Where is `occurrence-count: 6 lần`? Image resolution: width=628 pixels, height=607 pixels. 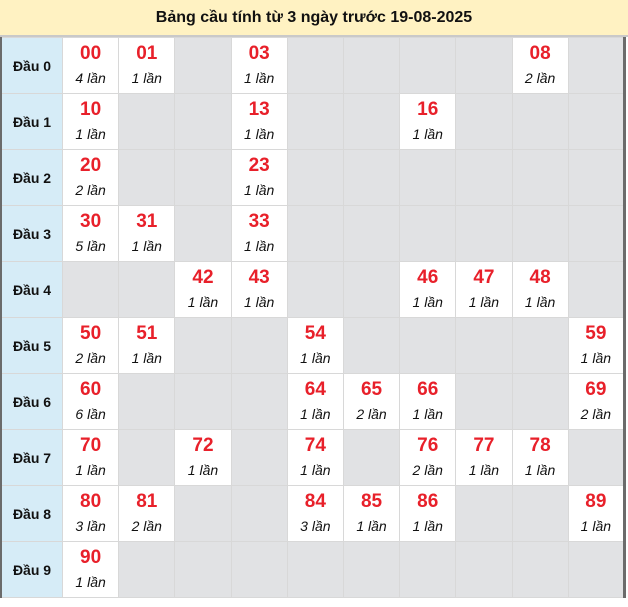
occurrence-count: 6 lần is located at coordinates (90, 414).